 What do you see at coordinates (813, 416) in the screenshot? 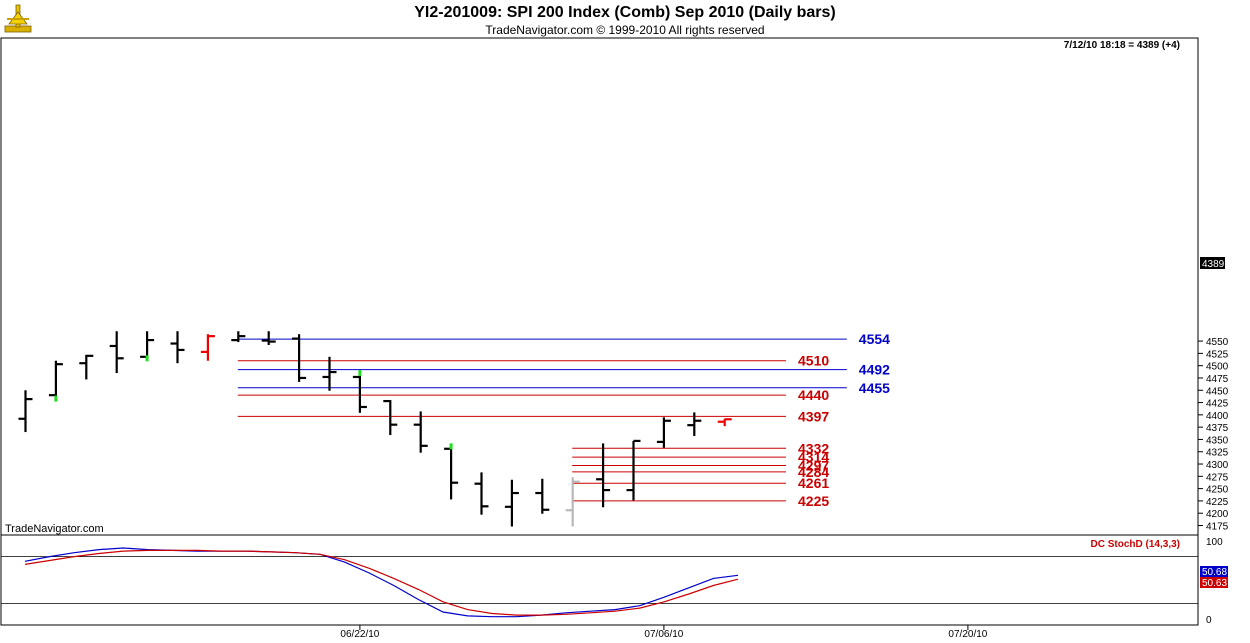
I see `level-label-4397: 4397` at bounding box center [813, 416].